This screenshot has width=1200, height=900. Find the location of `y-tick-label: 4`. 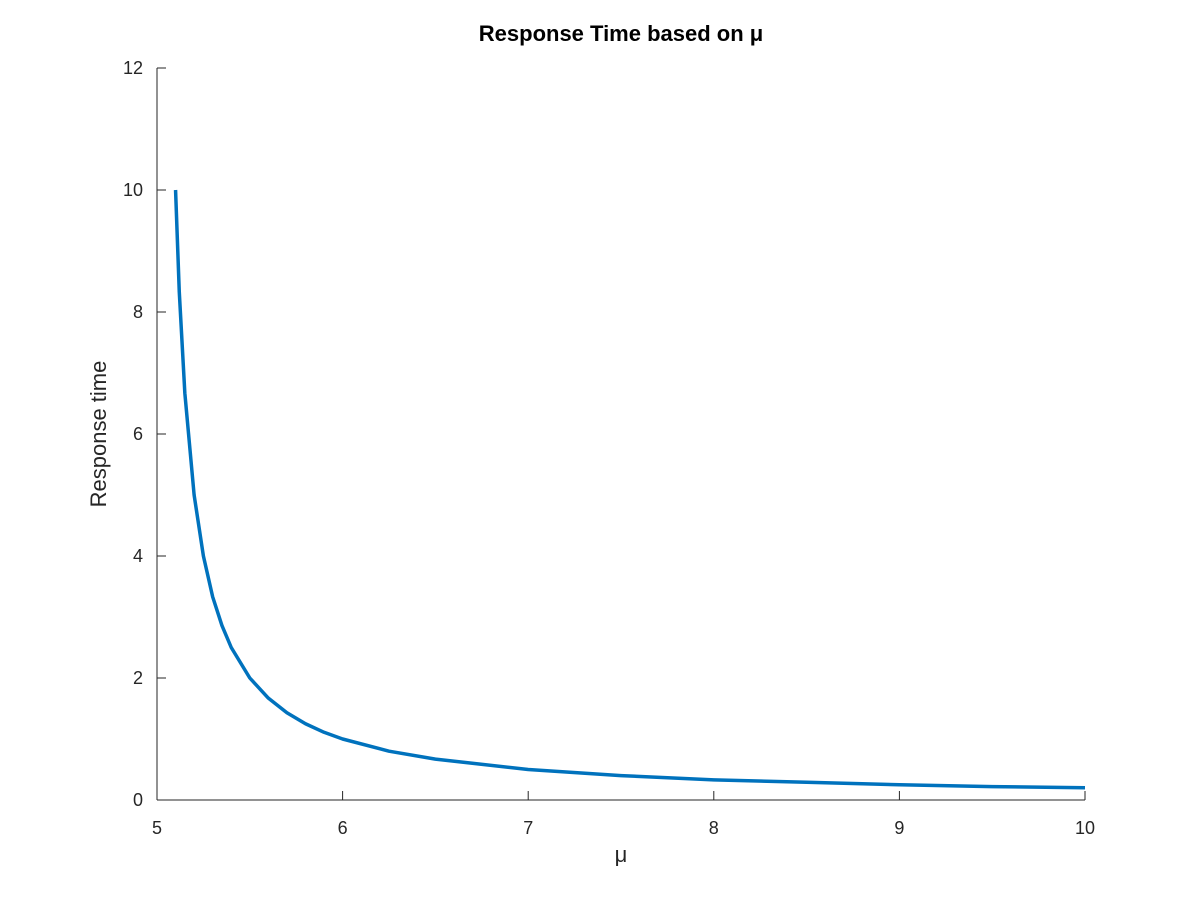

y-tick-label: 4 is located at coordinates (138, 556).